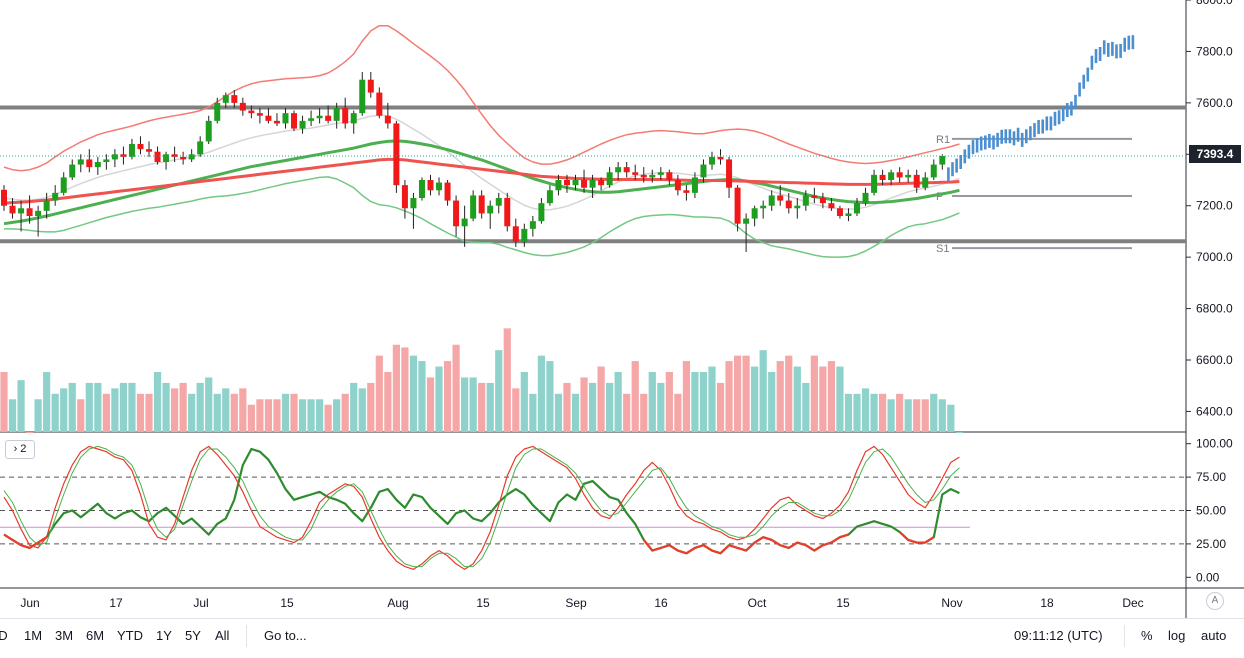 Image resolution: width=1244 pixels, height=658 pixels. I want to click on clock-label: 09:11:12 (UTC), so click(1058, 635).